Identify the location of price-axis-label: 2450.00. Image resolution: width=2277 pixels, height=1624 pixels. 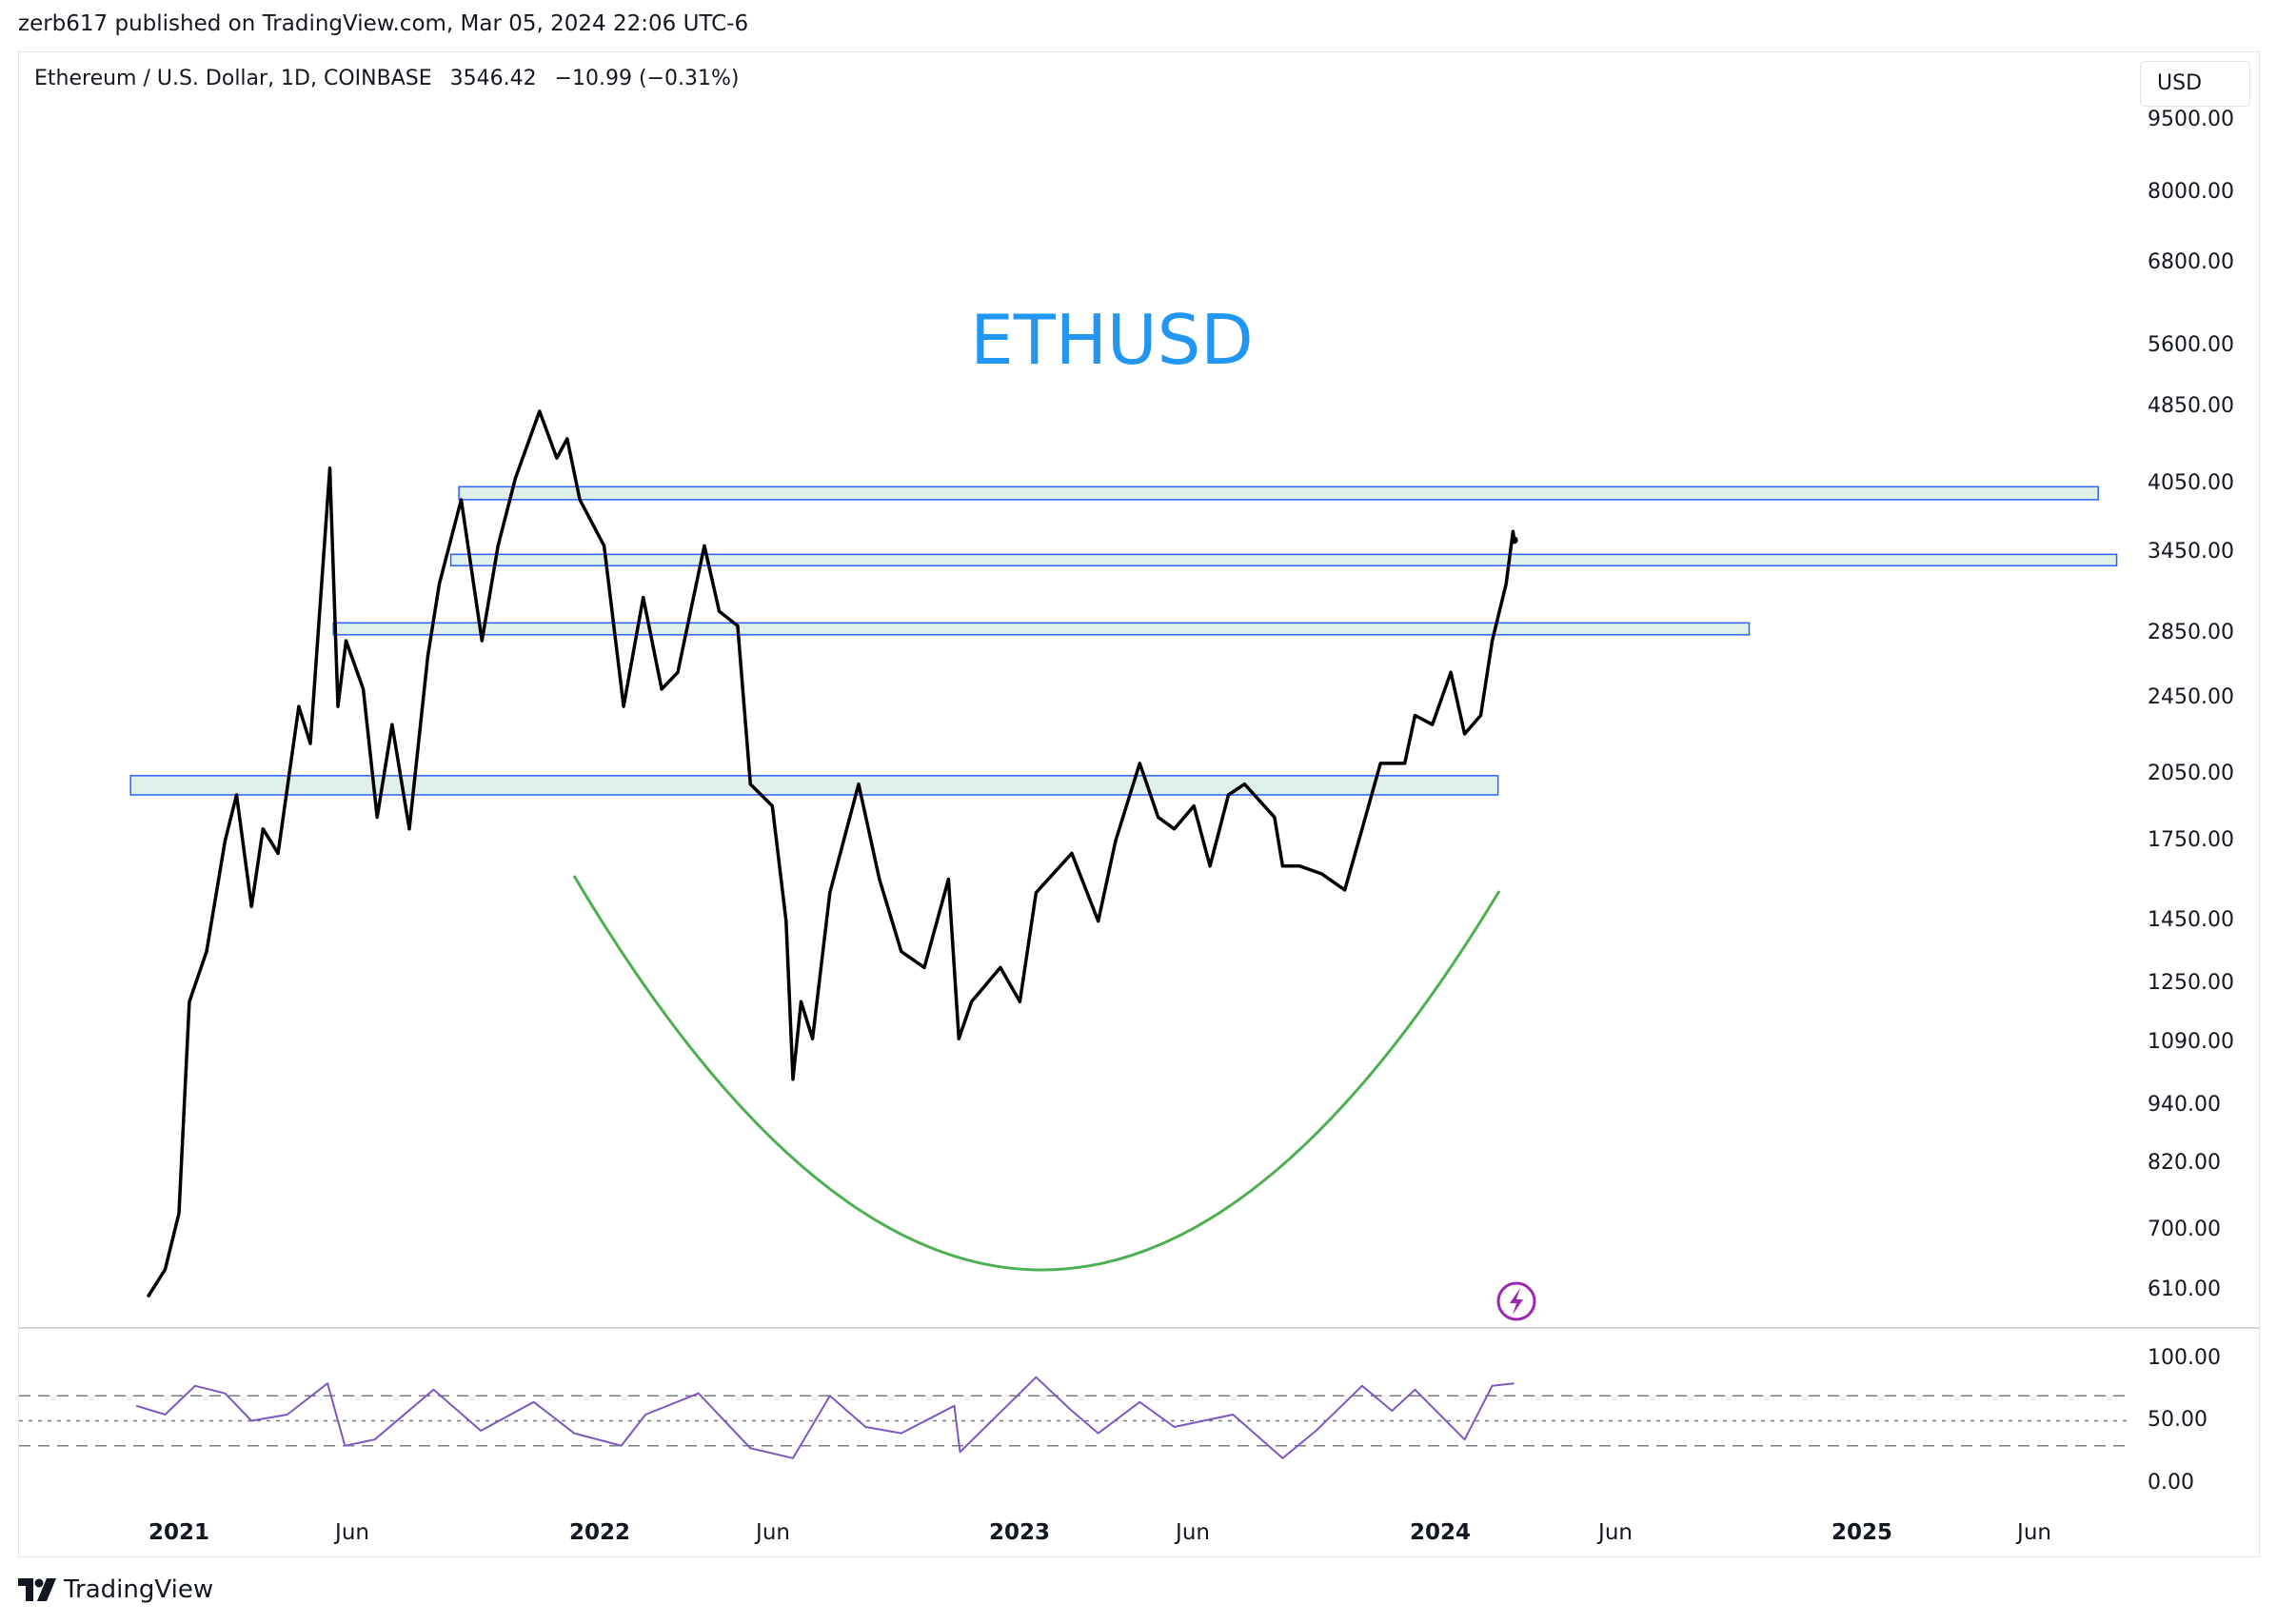
(2191, 697).